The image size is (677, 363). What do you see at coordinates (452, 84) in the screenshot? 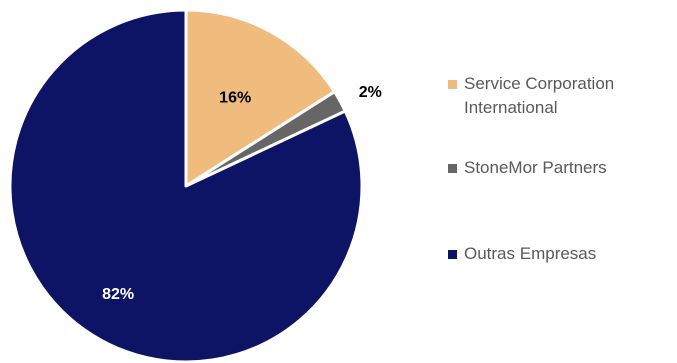
I see `legend-swatch-service-corporation` at bounding box center [452, 84].